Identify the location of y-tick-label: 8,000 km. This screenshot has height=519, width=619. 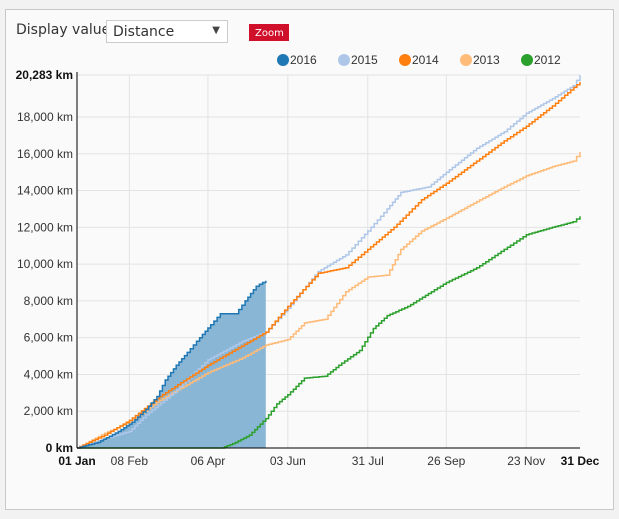
(48, 301).